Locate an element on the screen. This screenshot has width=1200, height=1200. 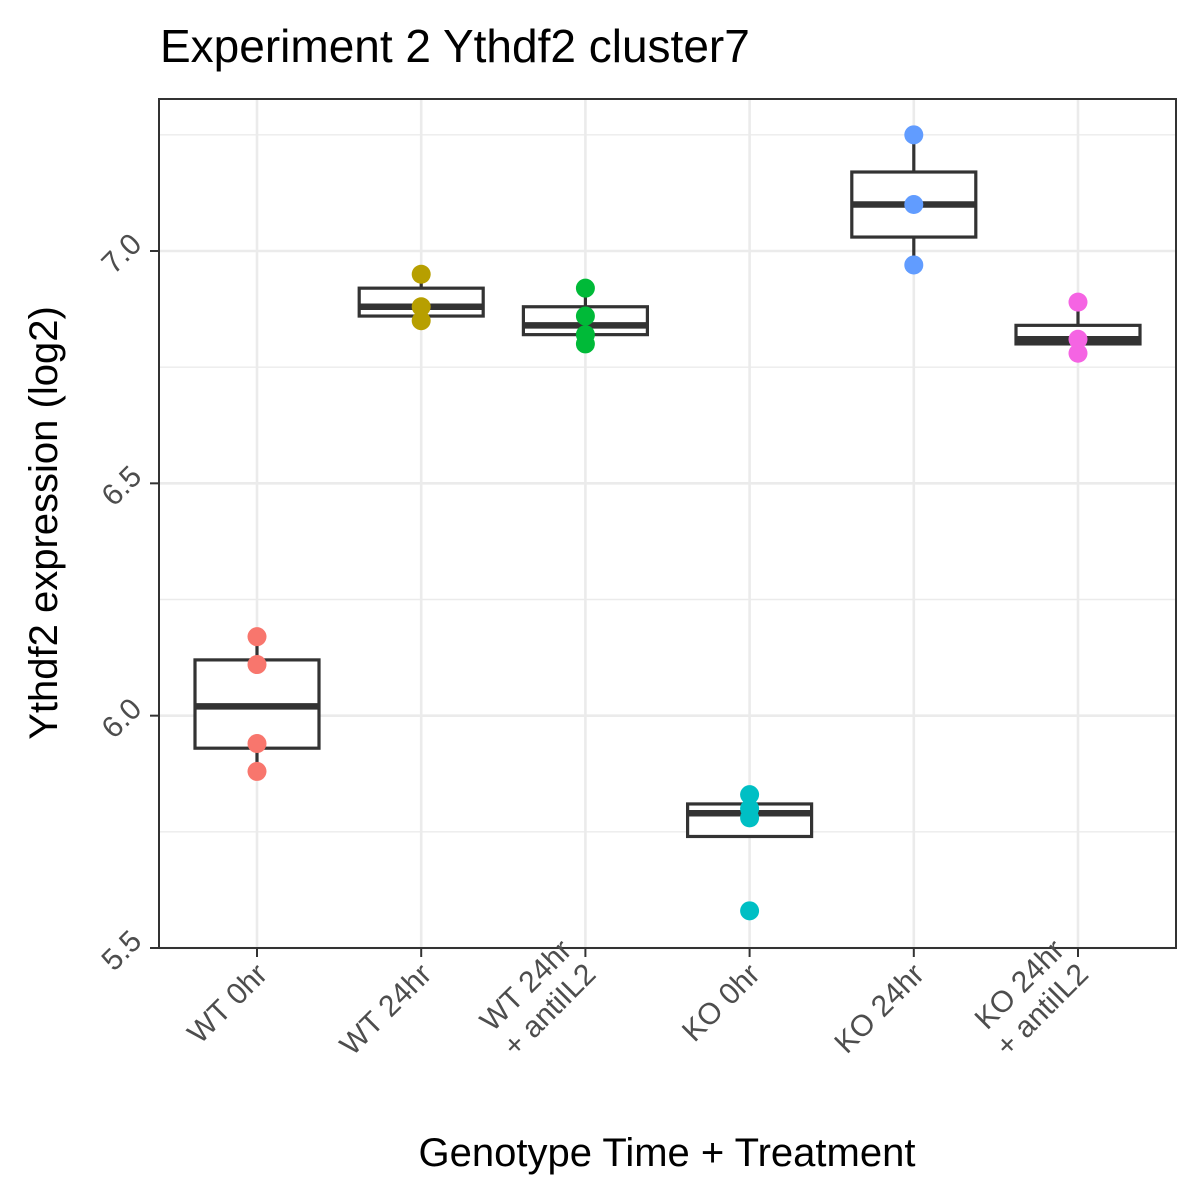
x-tick-label-1: WT 24hr is located at coordinates (386, 1010).